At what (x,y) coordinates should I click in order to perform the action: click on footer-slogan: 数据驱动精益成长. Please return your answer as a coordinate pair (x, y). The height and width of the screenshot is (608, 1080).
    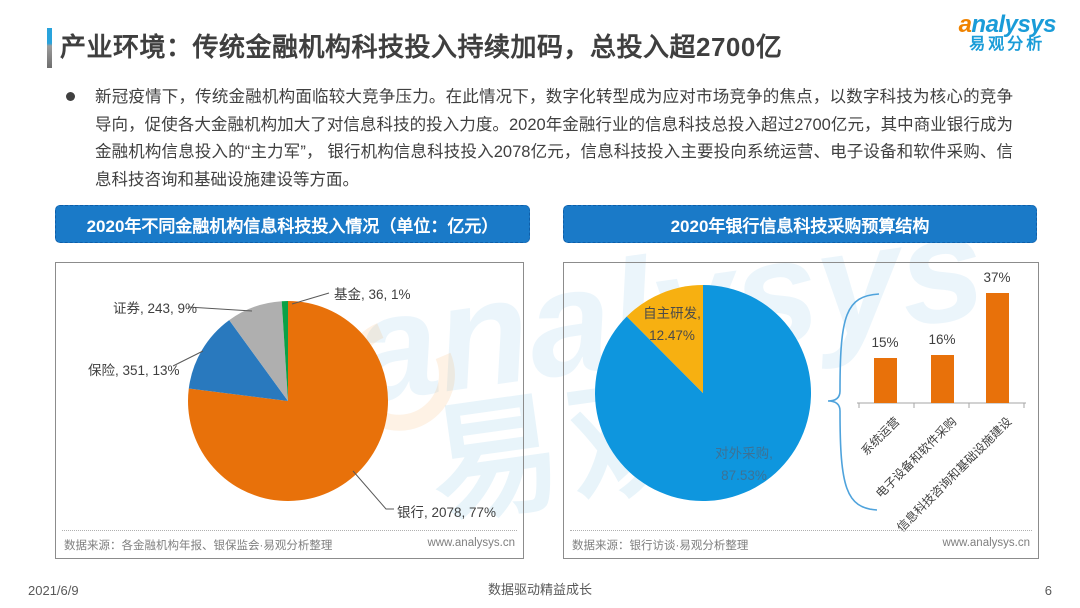
    Looking at the image, I should click on (539, 589).